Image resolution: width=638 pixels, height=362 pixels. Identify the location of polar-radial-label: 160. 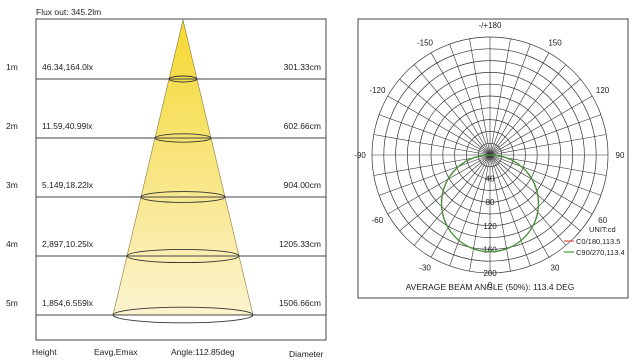
(490, 249).